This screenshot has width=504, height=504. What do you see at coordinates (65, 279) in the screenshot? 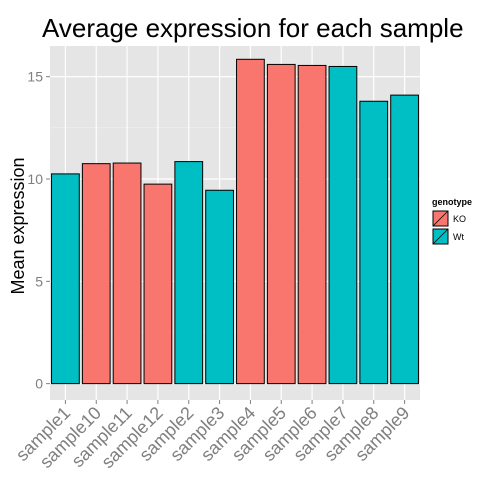
I see `bar-sample1` at bounding box center [65, 279].